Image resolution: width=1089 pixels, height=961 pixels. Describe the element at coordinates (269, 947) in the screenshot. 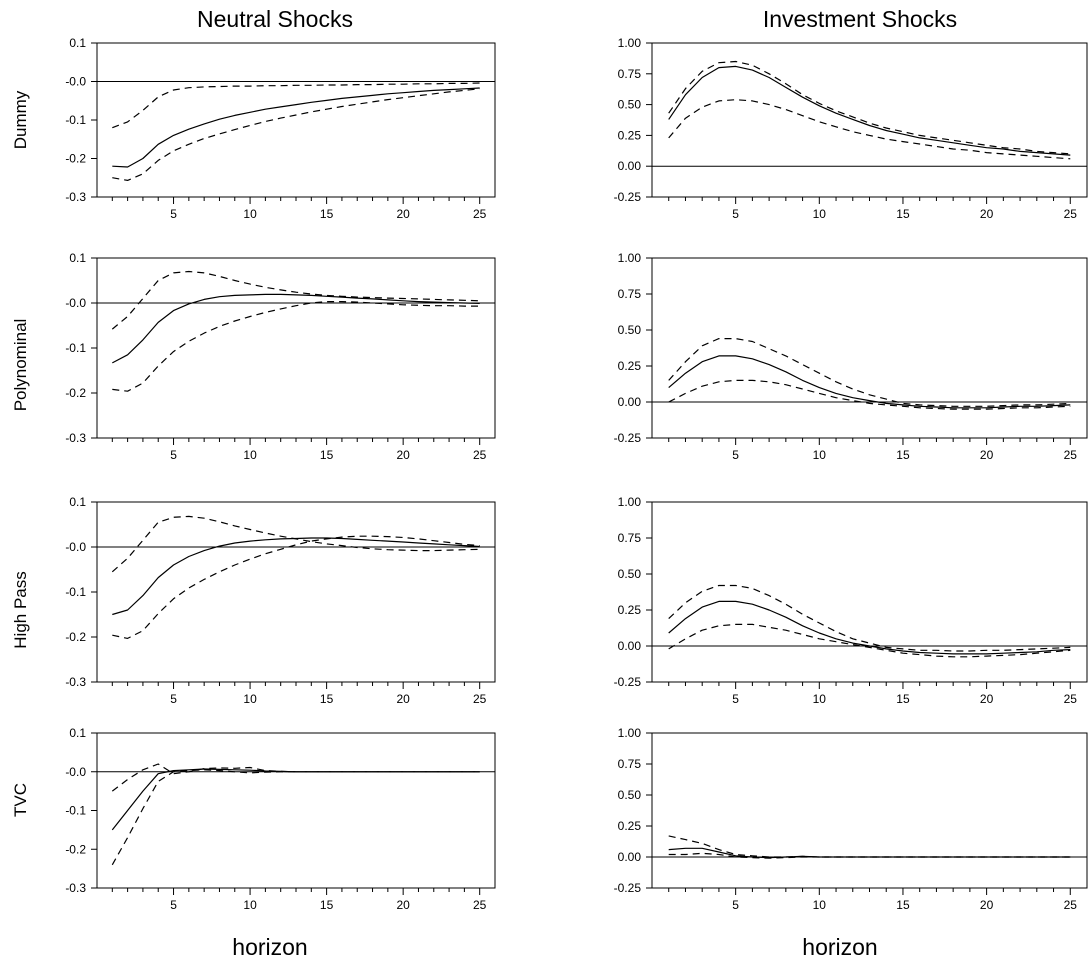

I see `x-axis-label-neutral: horizon` at that location.